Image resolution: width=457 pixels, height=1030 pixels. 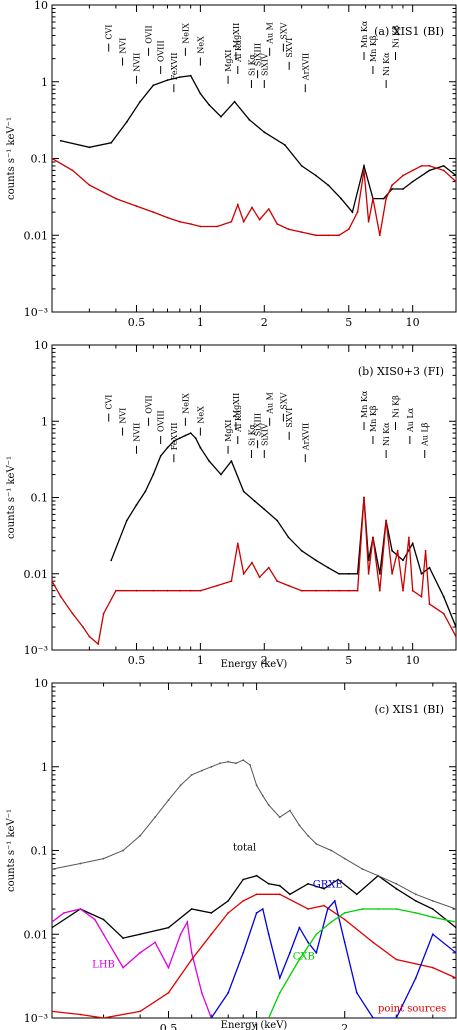 I want to click on annotation-cxb: CXB, so click(x=304, y=956).